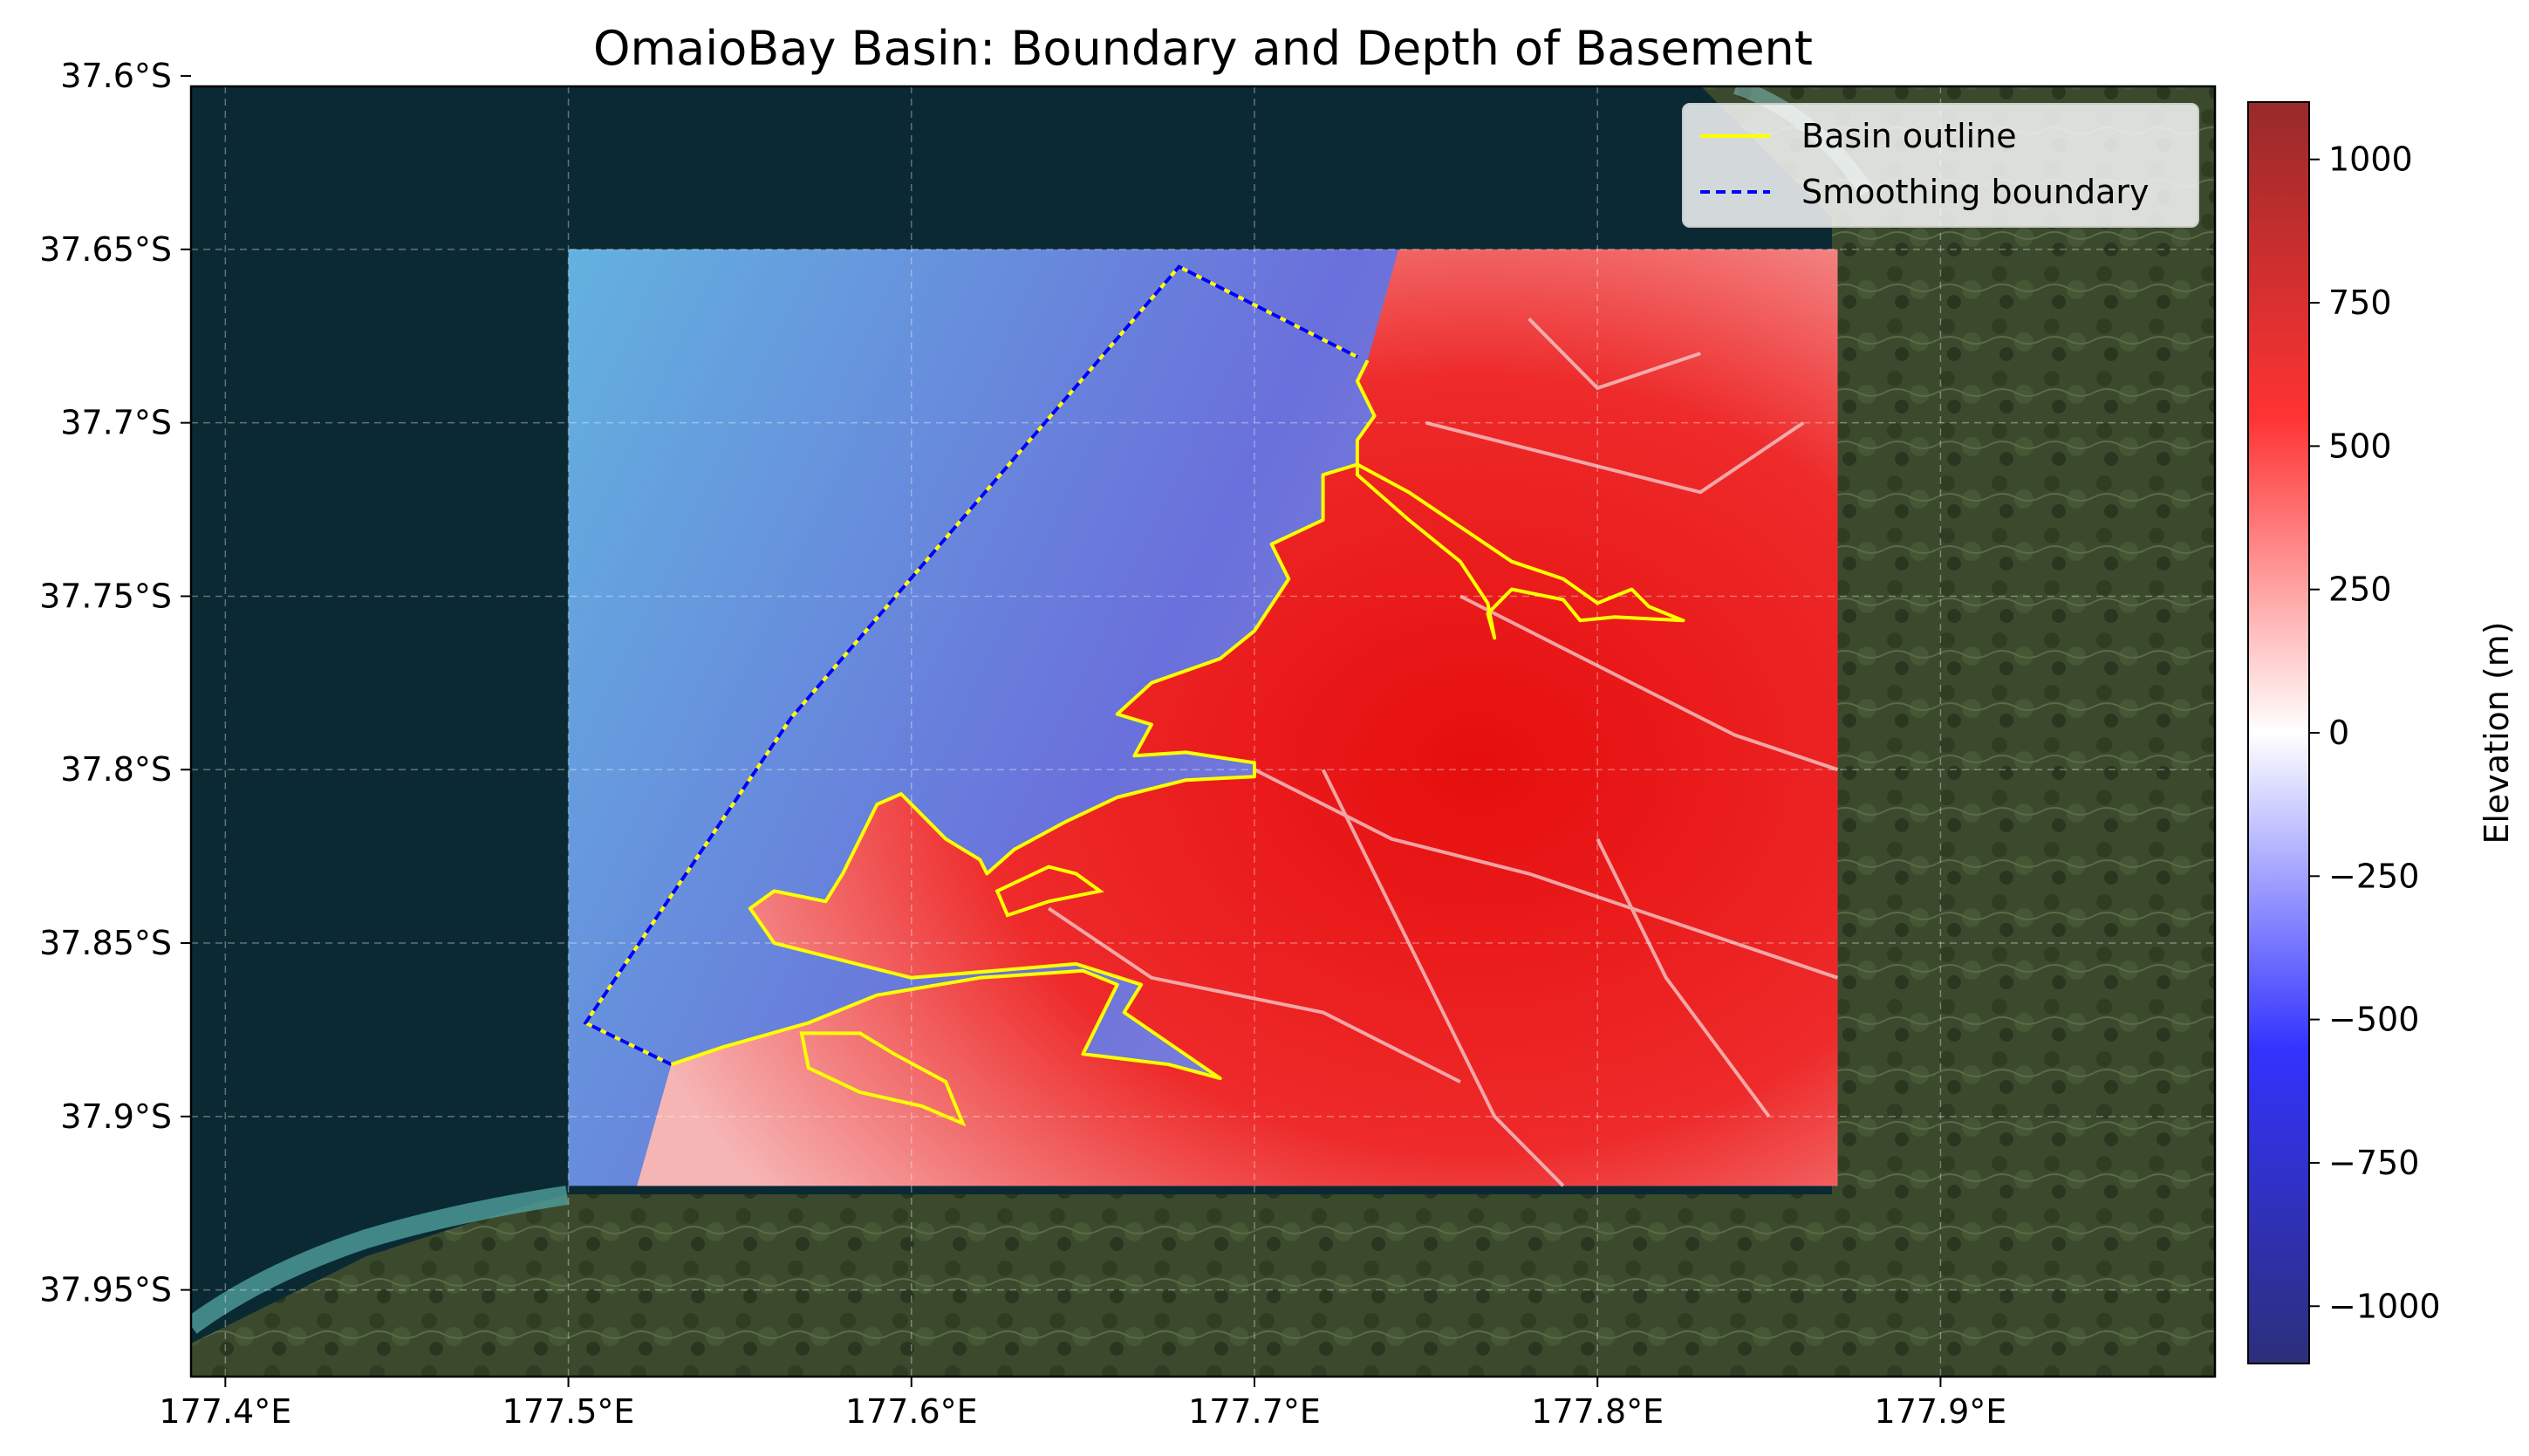 This screenshot has height=1456, width=2529. What do you see at coordinates (105, 596) in the screenshot?
I see `y-tick-label: 37.75°S` at bounding box center [105, 596].